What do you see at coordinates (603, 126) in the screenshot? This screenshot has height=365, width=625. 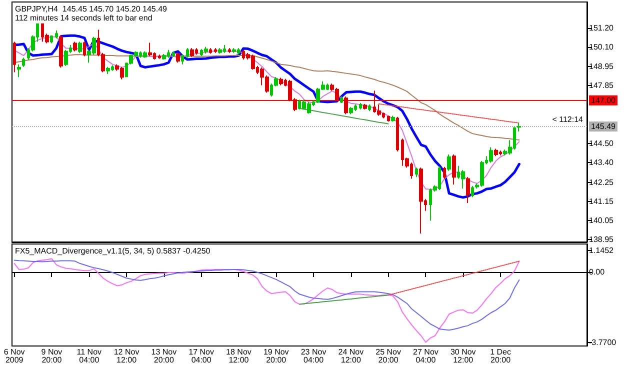 I see `ref-line-label: 145.49` at bounding box center [603, 126].